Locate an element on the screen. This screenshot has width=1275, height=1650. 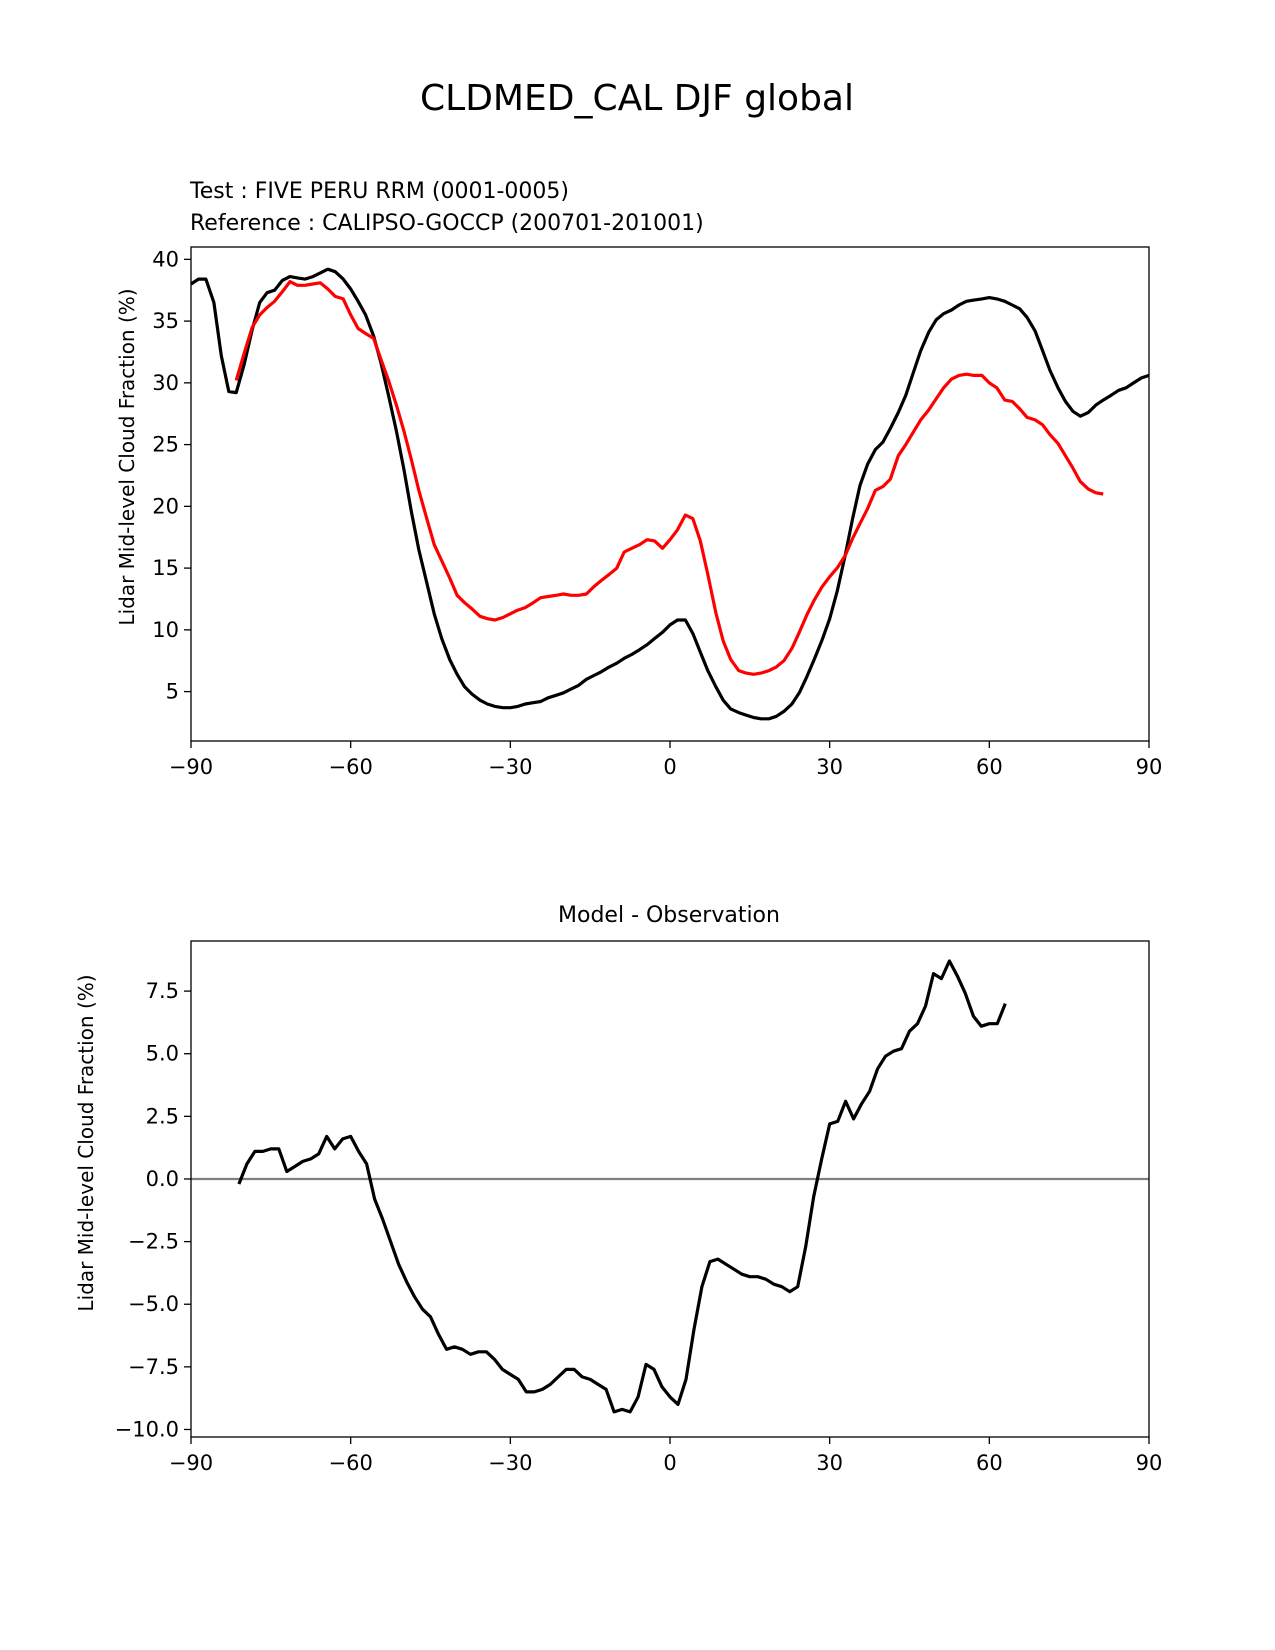
y-tick-label: 30 is located at coordinates (165, 383).